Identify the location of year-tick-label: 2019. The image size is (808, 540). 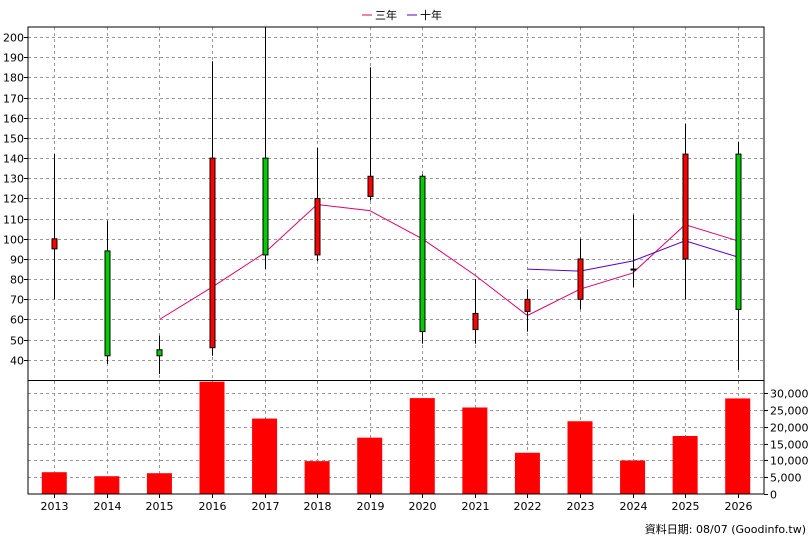
(371, 506).